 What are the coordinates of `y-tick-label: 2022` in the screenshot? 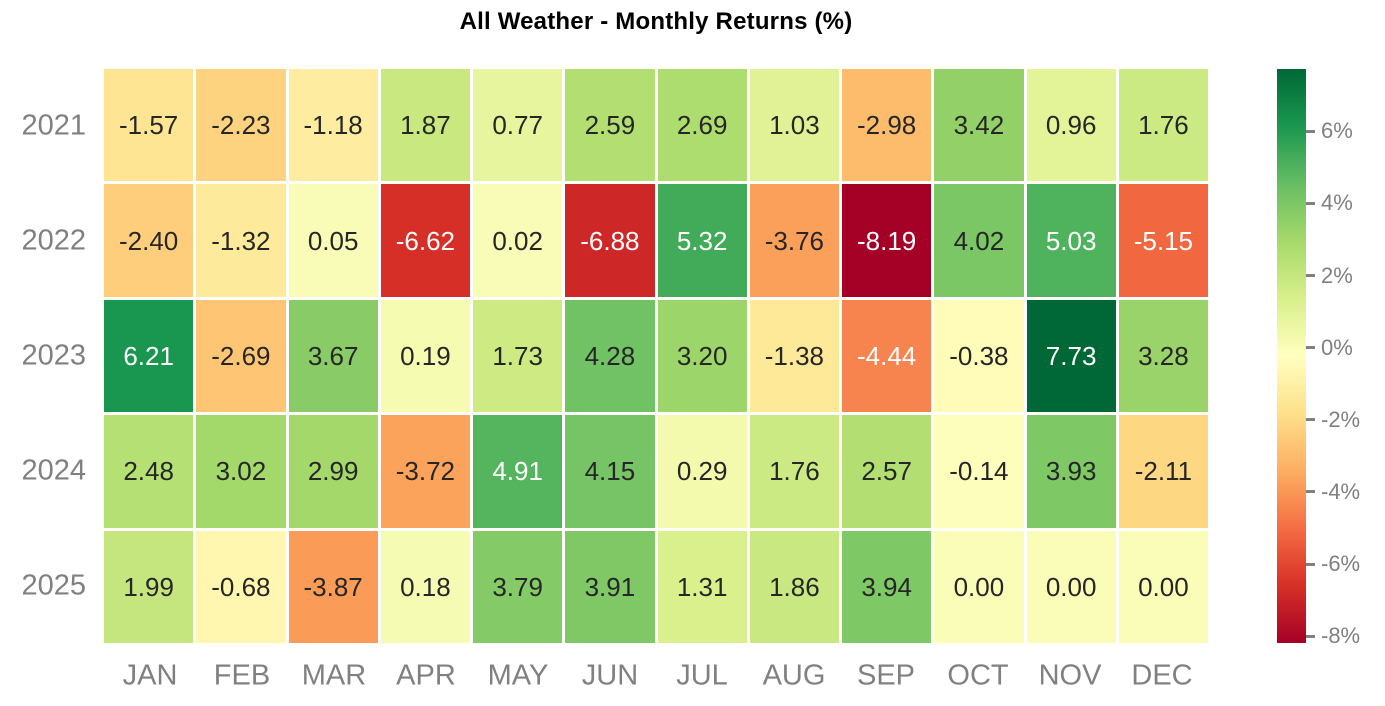 It's located at (53, 240).